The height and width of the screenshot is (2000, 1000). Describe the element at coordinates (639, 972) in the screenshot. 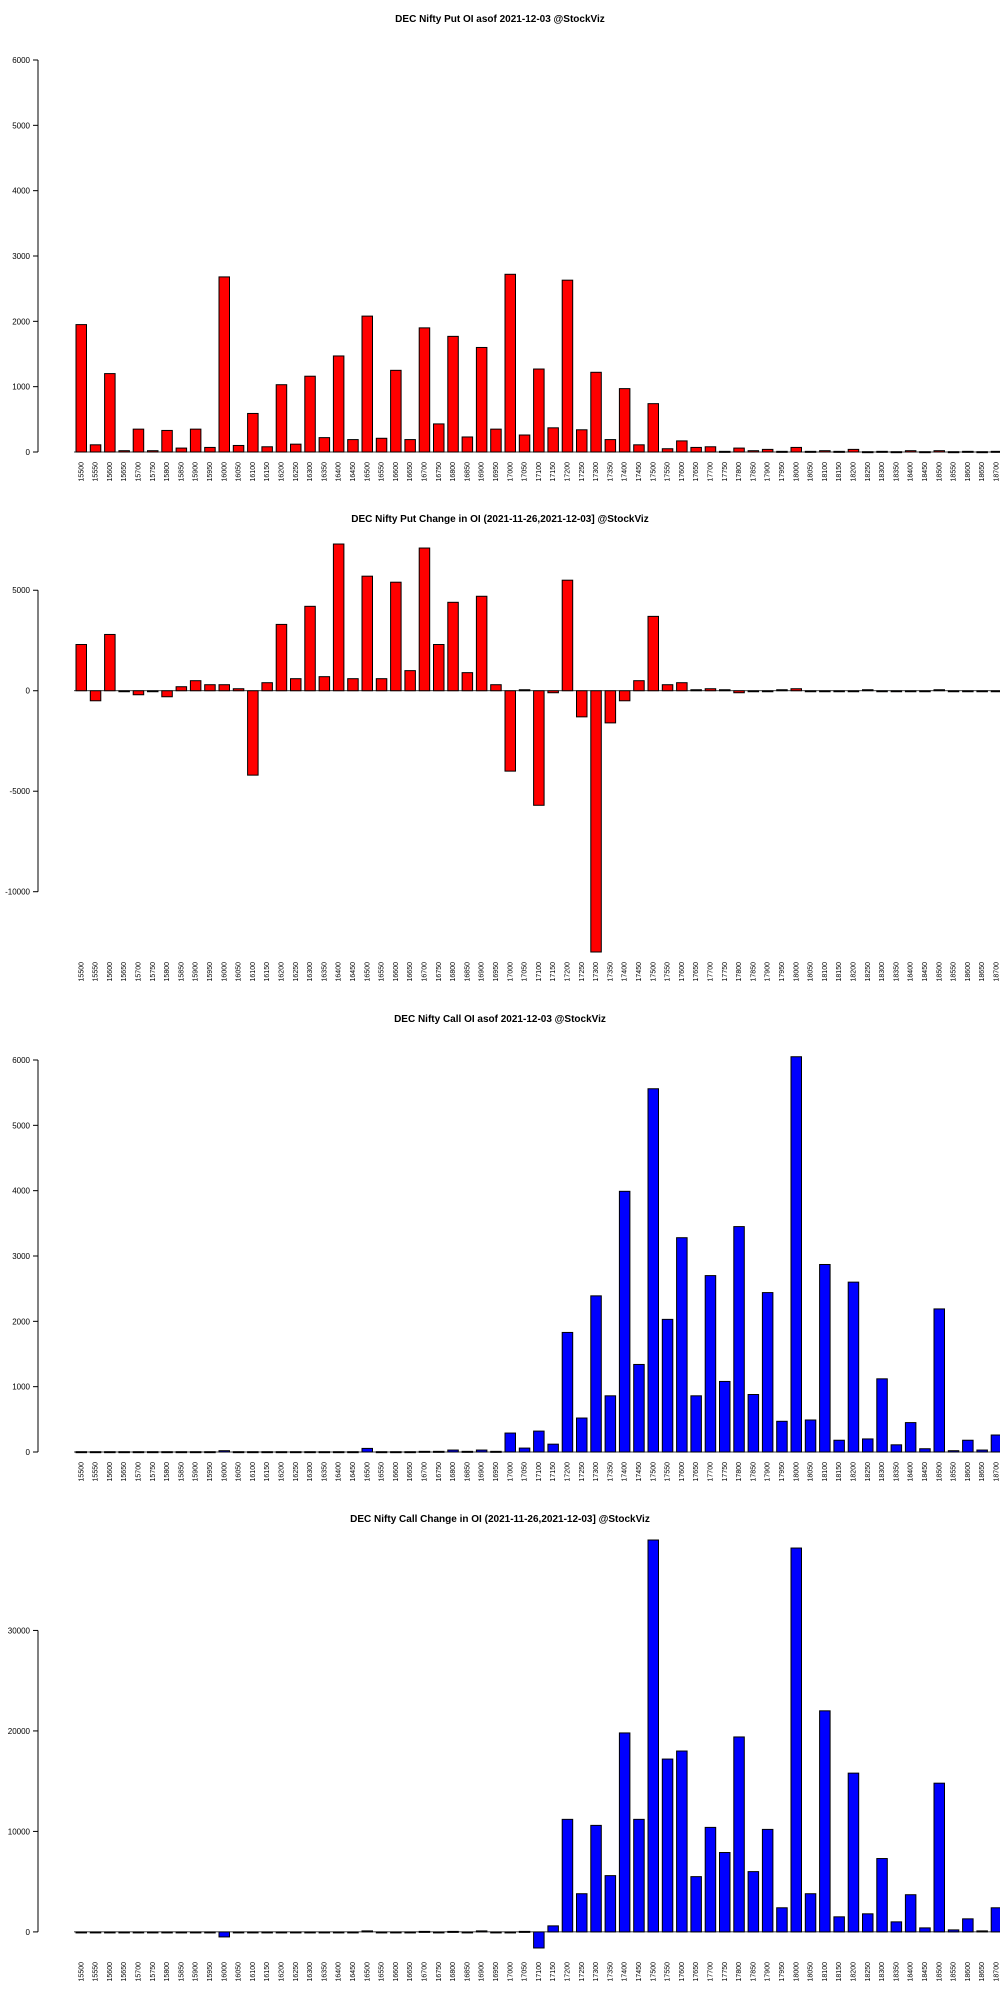

I see `x-tick-label: 17450` at that location.